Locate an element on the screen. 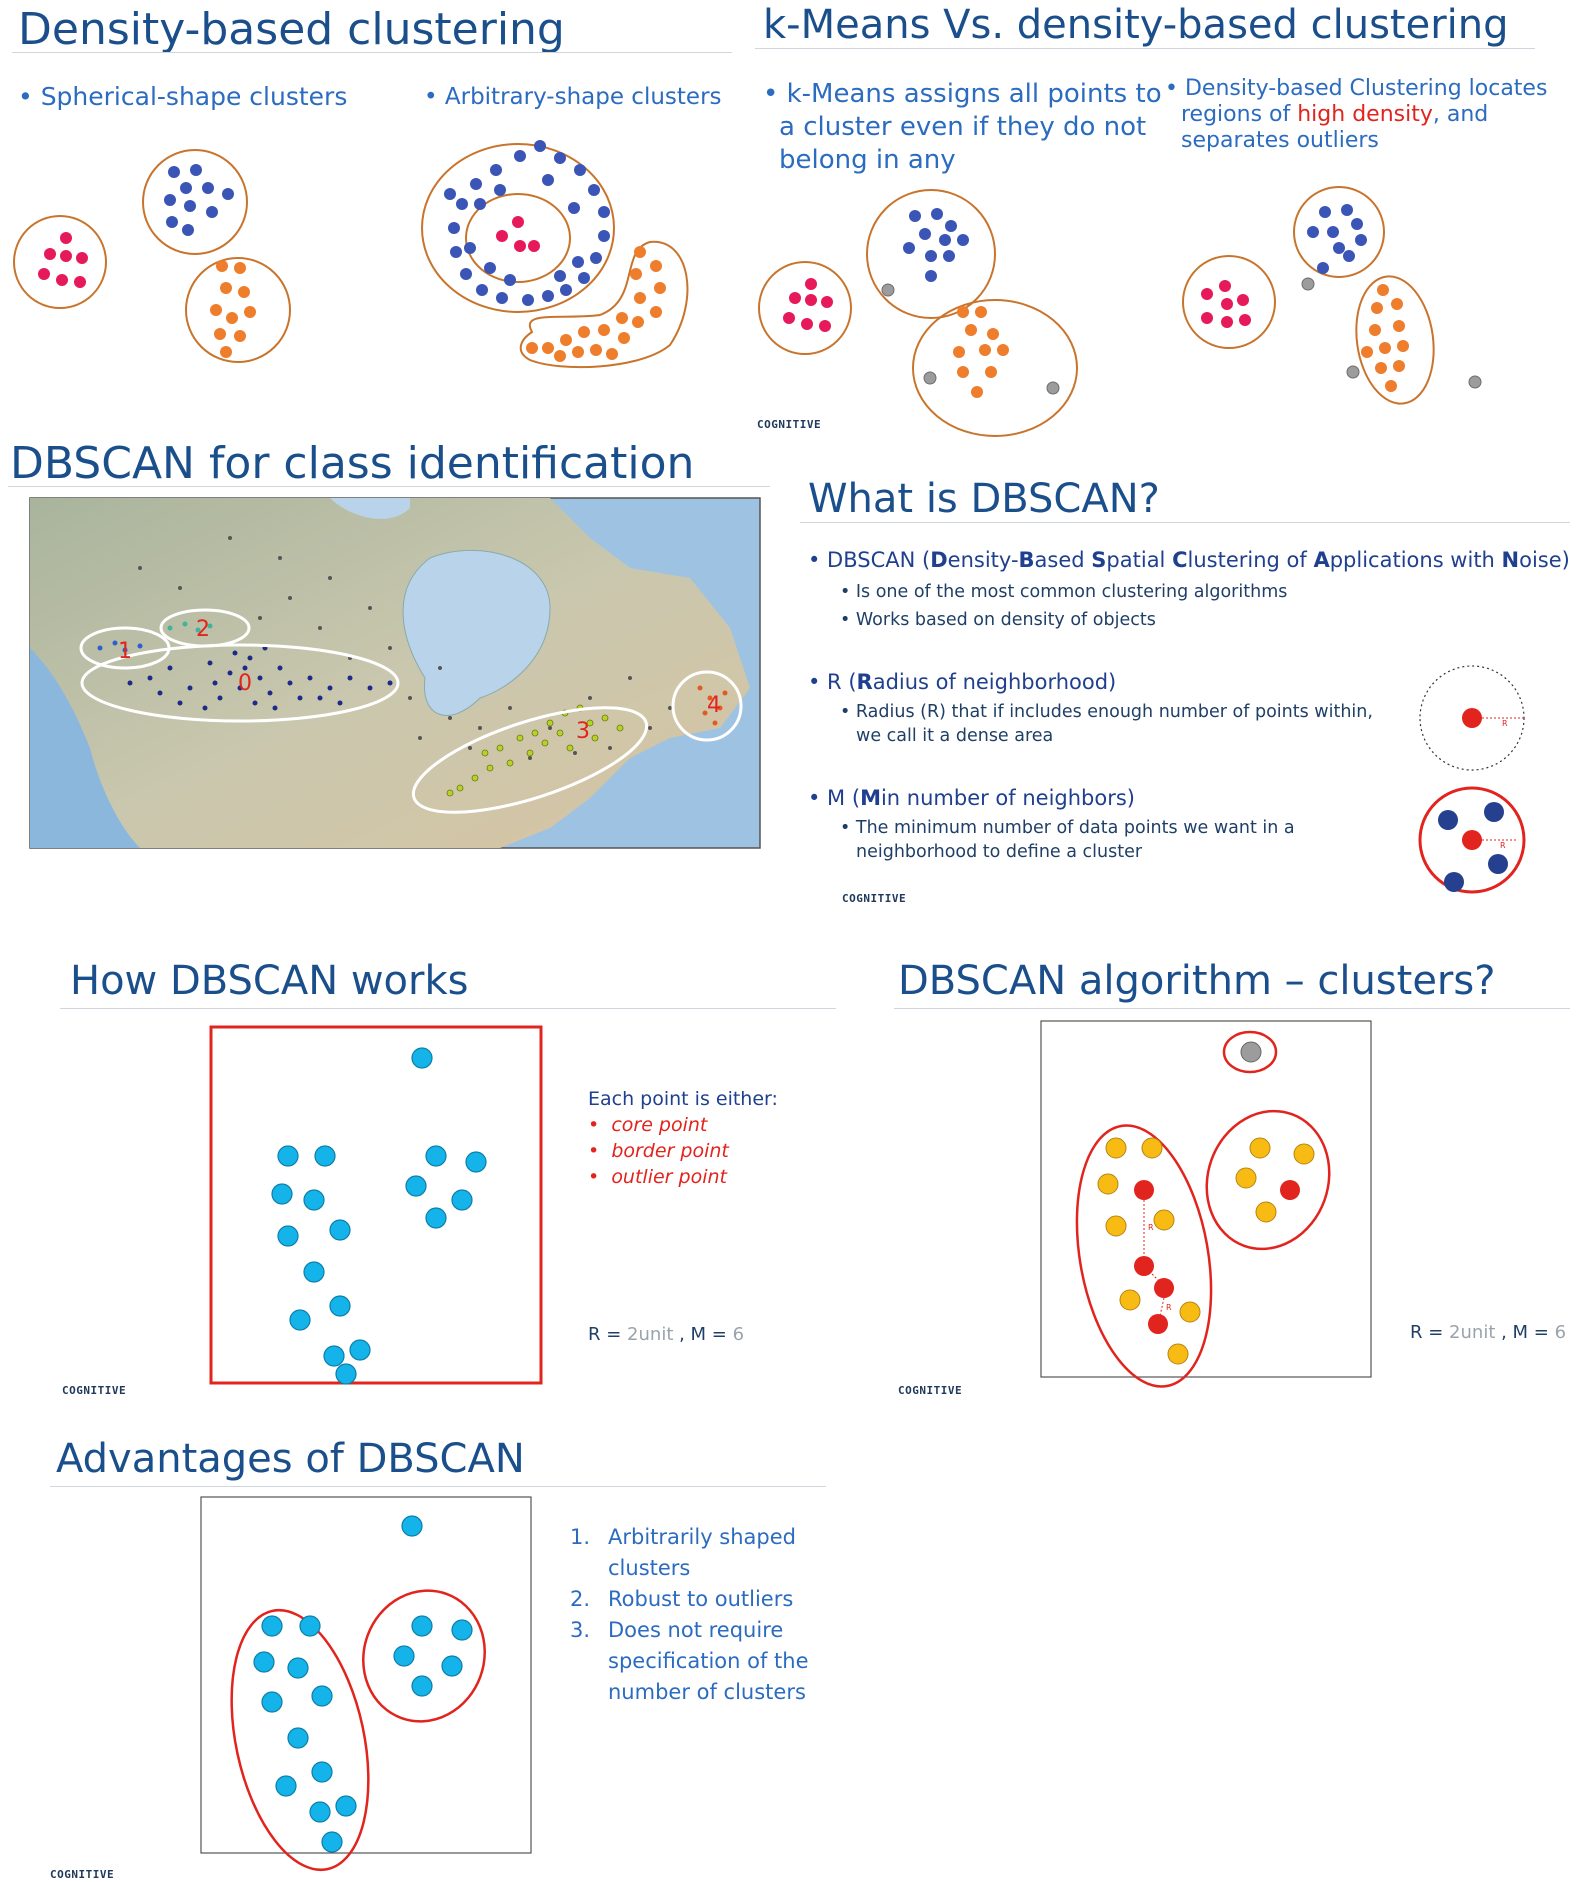 The image size is (1581, 1882). radius-bold: R is located at coordinates (864, 682).